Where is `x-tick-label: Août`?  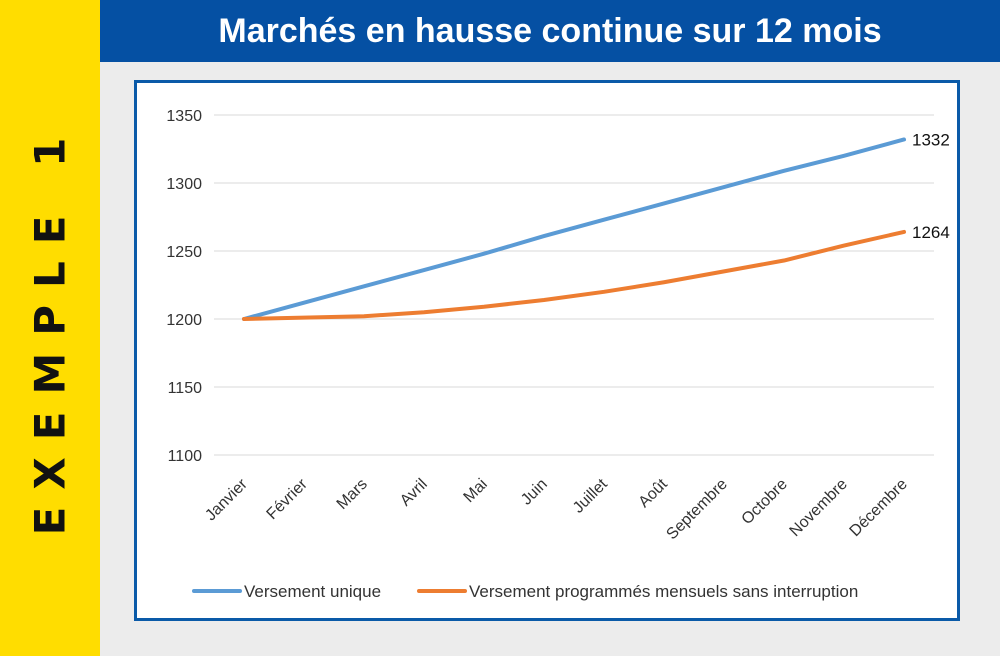 x-tick-label: Août is located at coordinates (654, 493).